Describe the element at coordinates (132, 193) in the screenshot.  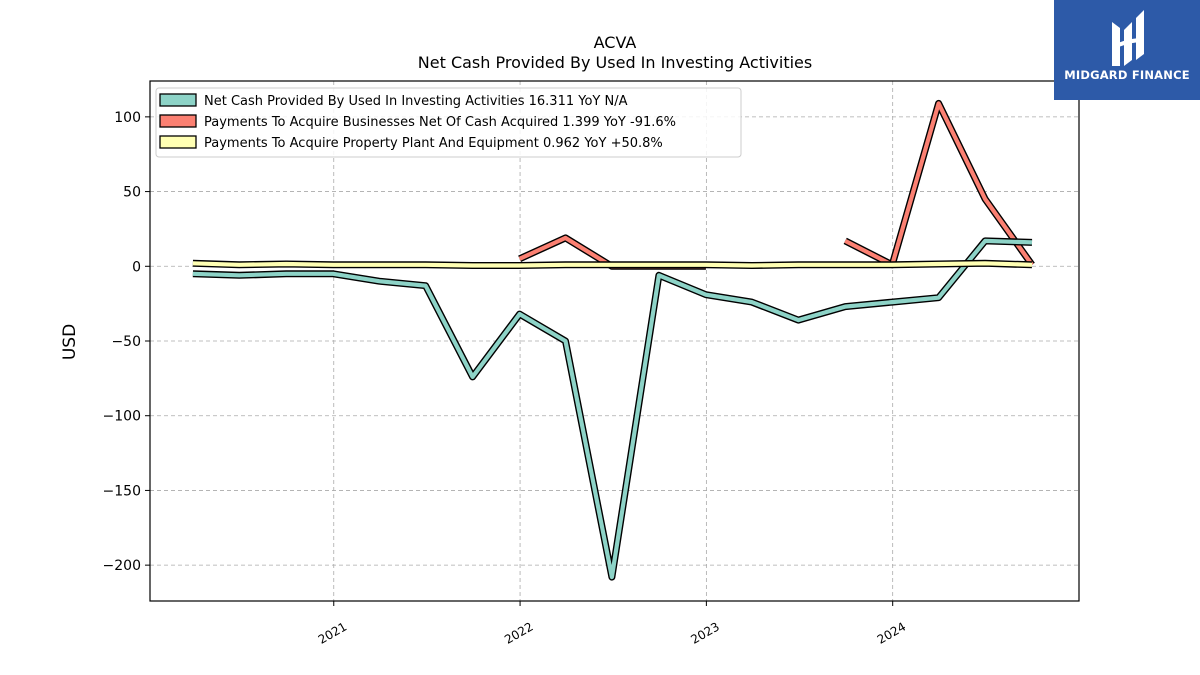
I see `y-tick-label: 50` at that location.